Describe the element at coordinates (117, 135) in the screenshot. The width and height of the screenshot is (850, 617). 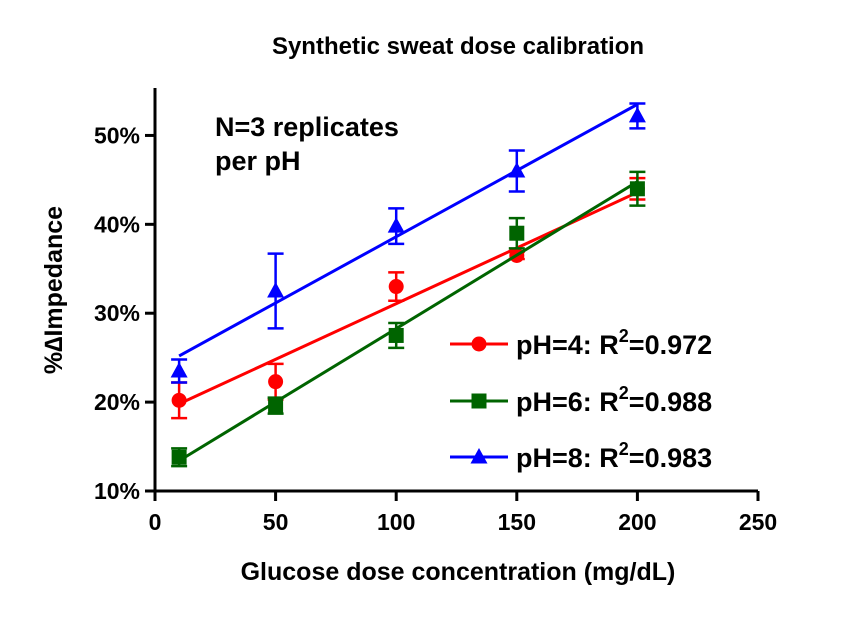
I see `y-tick-label: 50%` at that location.